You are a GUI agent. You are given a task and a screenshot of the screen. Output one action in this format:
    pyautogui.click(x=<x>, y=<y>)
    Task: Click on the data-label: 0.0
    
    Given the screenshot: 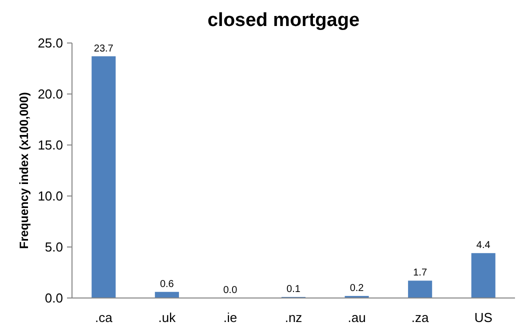 What is the action you would take?
    pyautogui.click(x=230, y=290)
    